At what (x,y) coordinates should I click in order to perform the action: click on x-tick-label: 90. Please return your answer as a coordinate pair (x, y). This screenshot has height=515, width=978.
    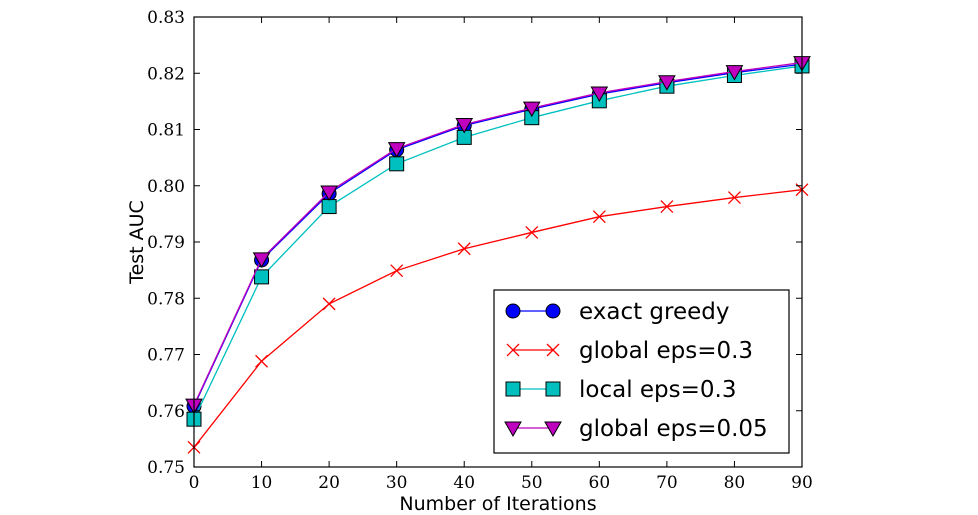
    Looking at the image, I should click on (802, 483).